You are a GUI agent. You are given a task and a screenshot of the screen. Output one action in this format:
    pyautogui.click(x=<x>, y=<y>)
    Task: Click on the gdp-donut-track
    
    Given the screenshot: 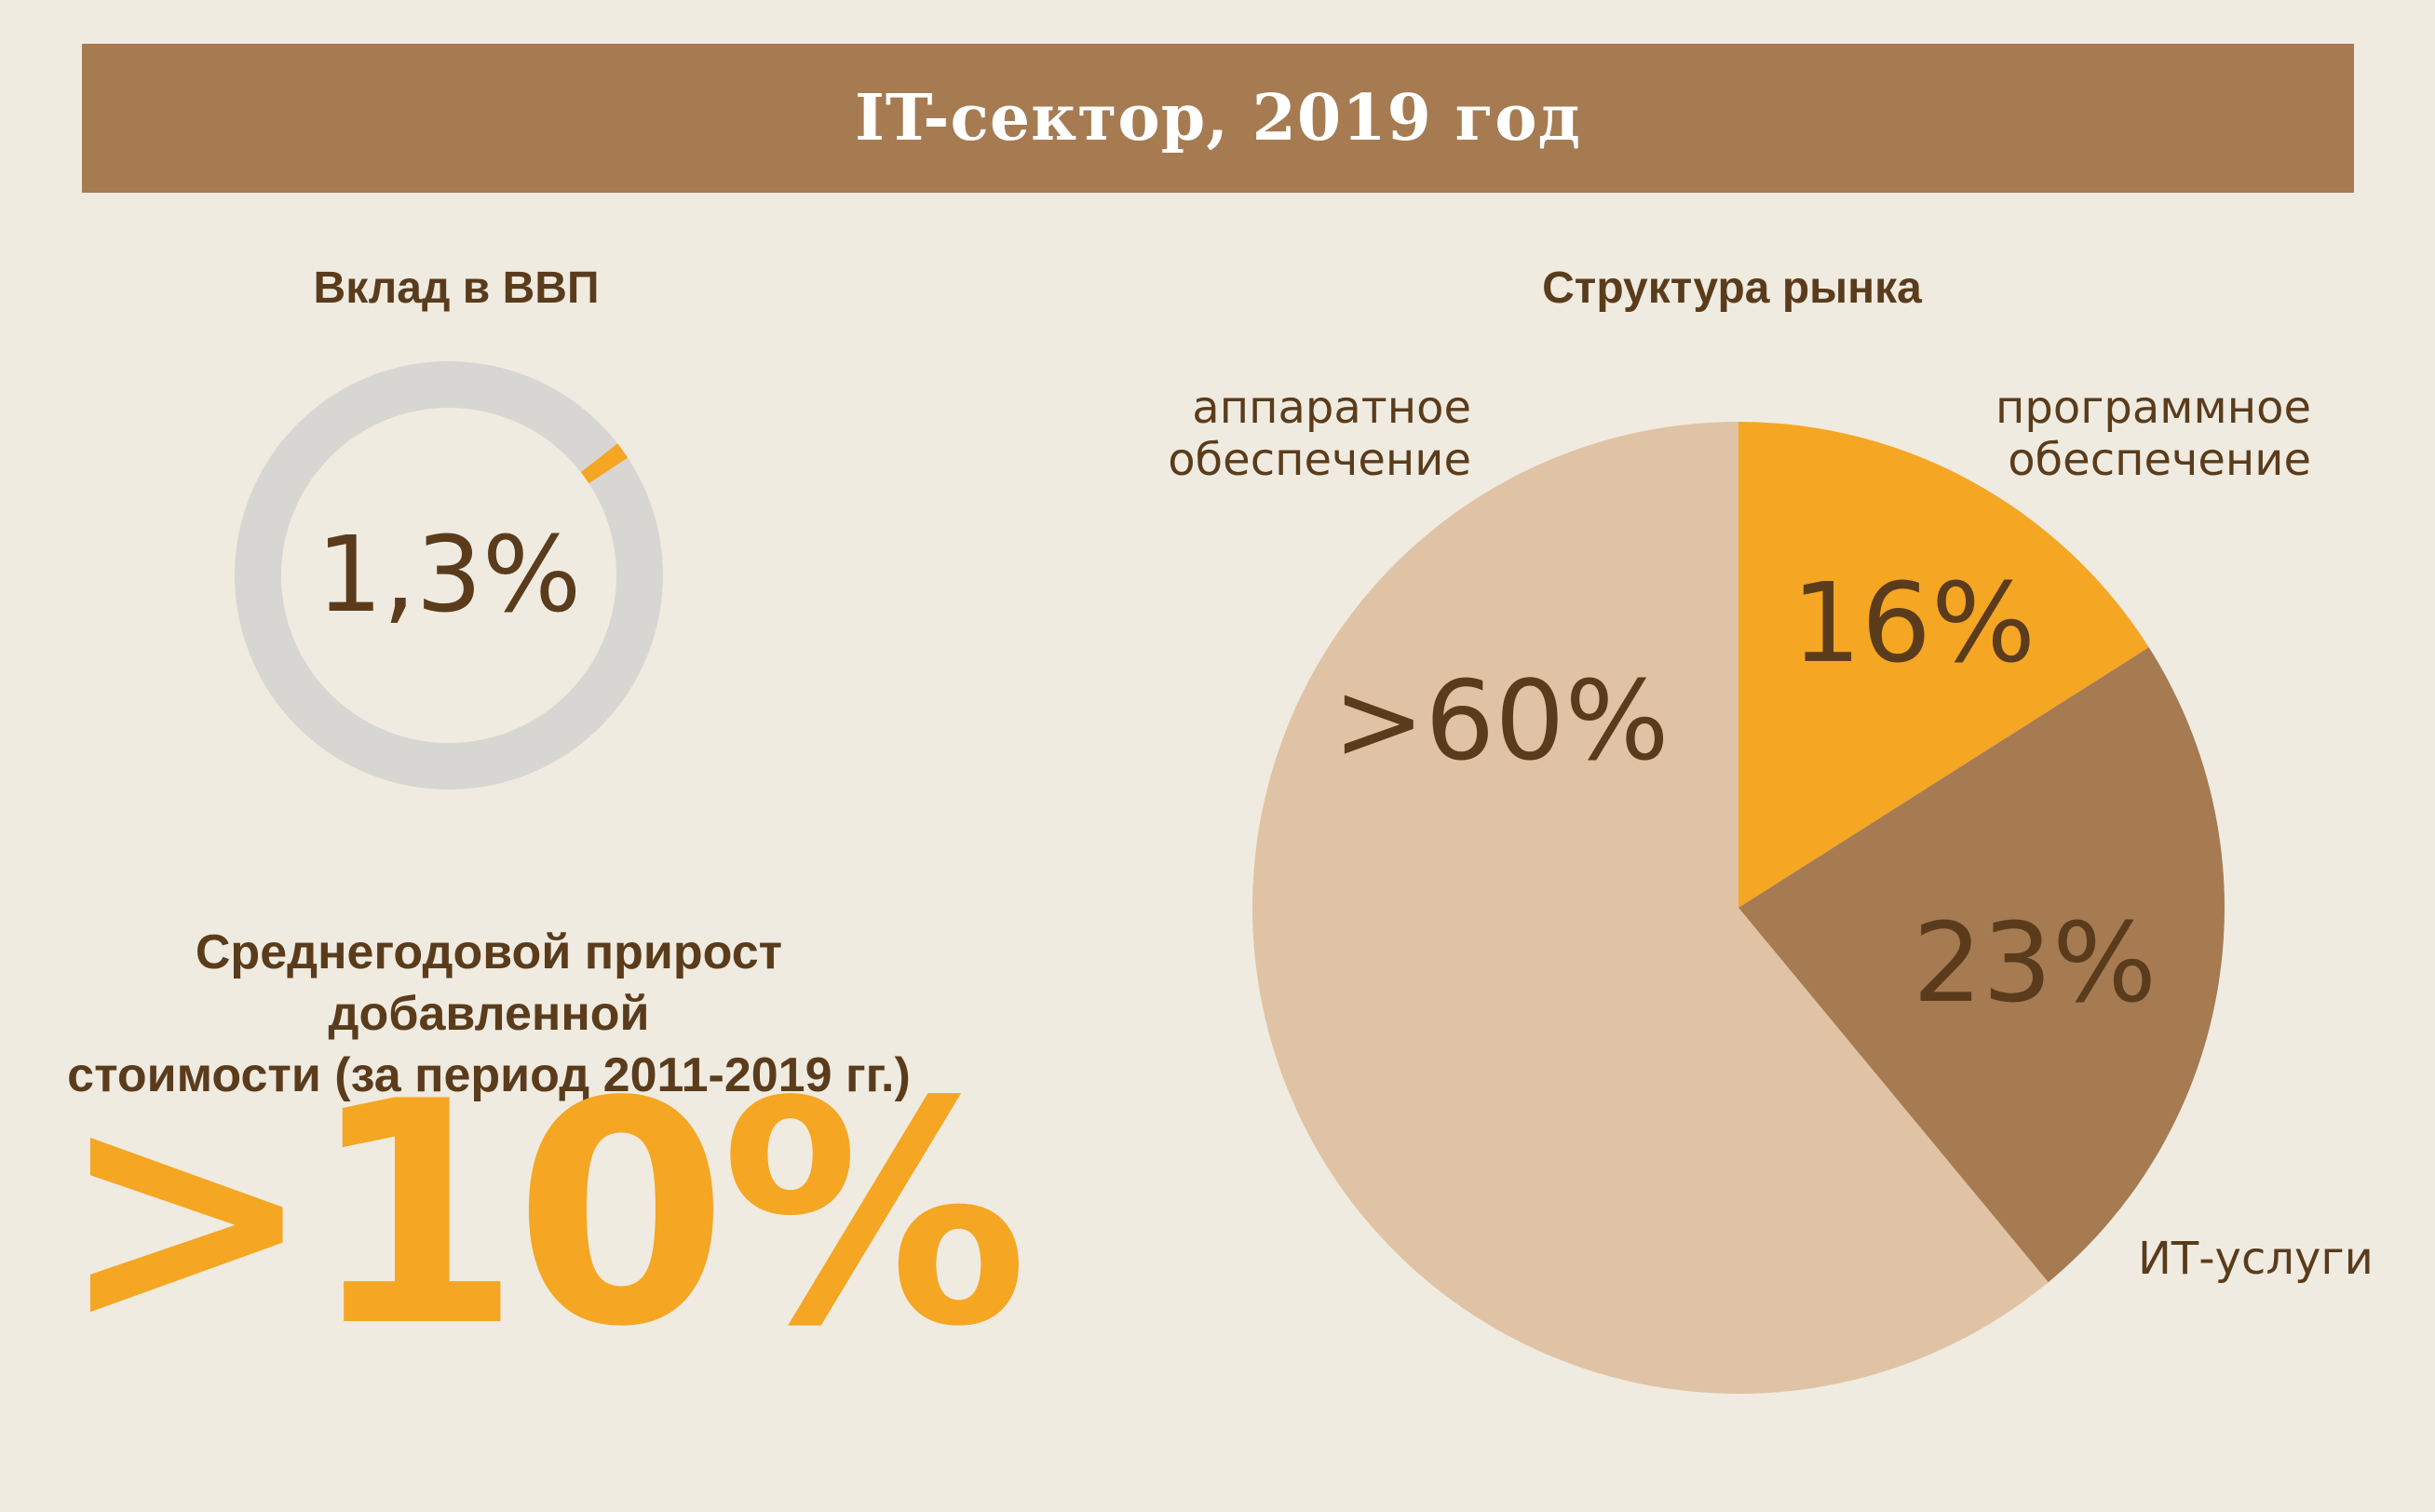 What is the action you would take?
    pyautogui.click(x=449, y=575)
    